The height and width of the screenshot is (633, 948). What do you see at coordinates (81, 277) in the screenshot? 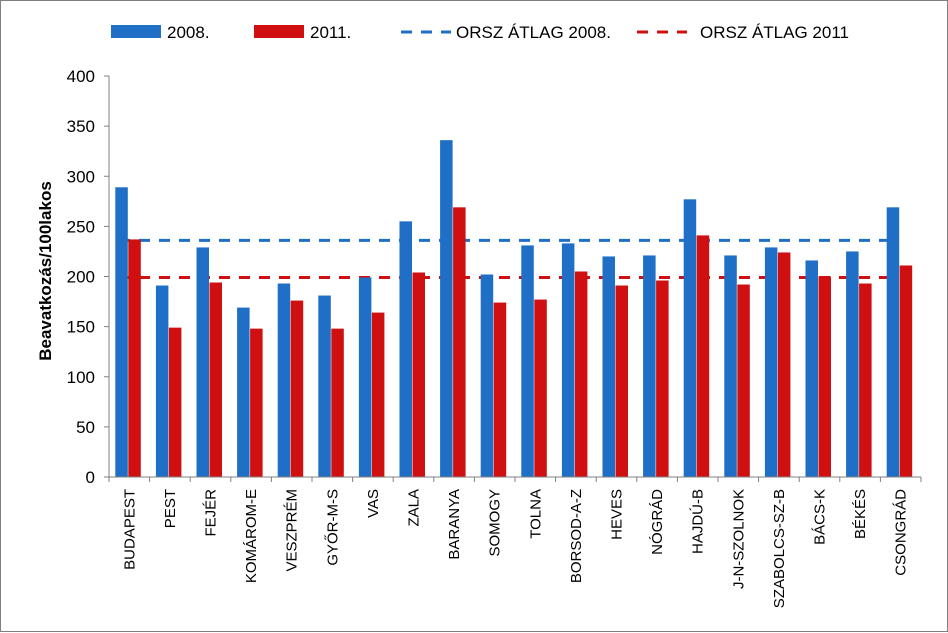
I see `y-tick-label: 200` at bounding box center [81, 277].